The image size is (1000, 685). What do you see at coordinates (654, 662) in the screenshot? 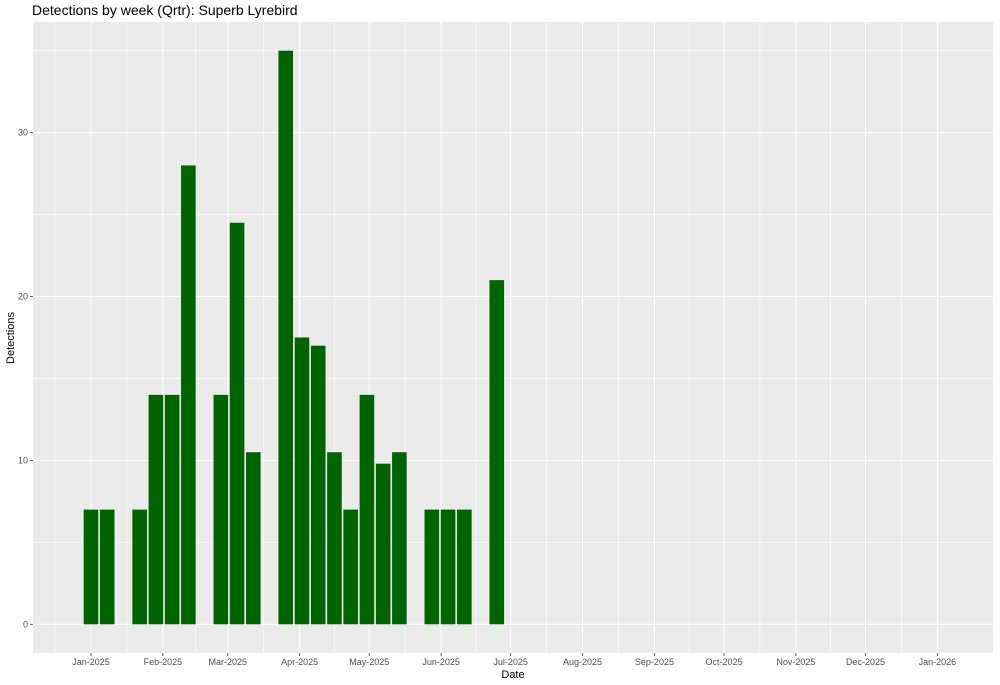
I see `x-tick-label: Sep-2025` at bounding box center [654, 662].